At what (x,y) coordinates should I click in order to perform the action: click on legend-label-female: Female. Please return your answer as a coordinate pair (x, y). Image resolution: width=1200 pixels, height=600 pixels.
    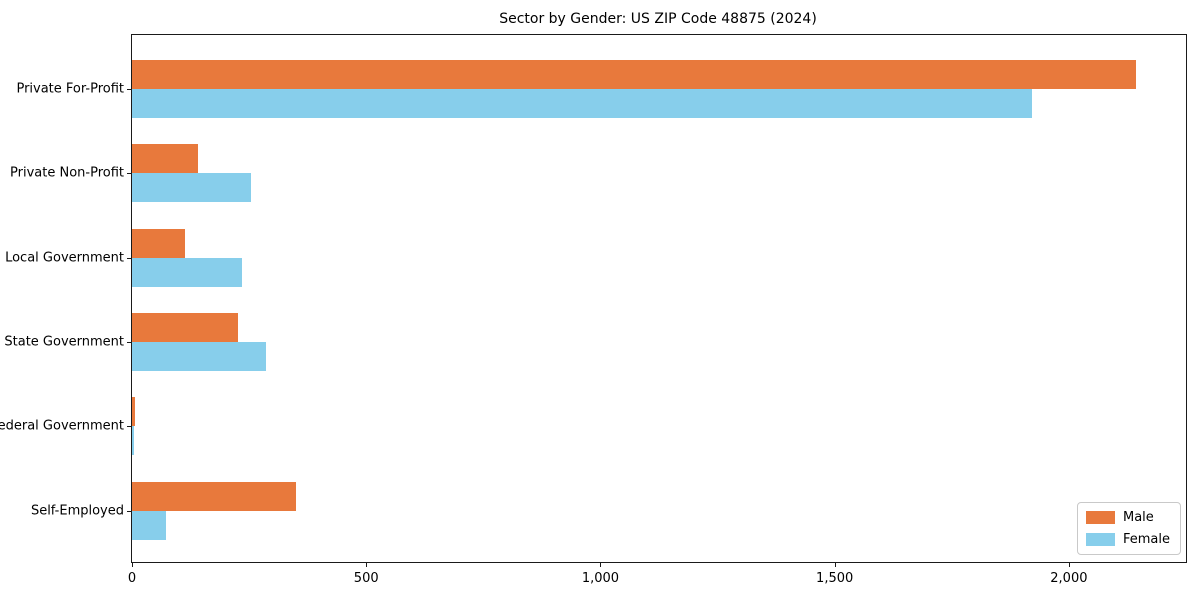
    Looking at the image, I should click on (1146, 539).